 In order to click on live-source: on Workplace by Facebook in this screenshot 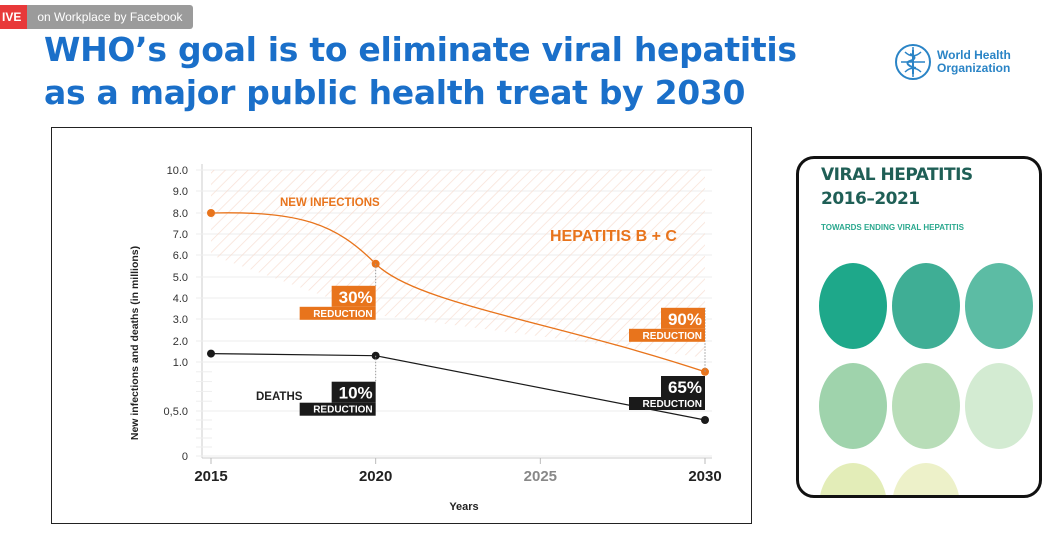, I will do `click(110, 17)`.